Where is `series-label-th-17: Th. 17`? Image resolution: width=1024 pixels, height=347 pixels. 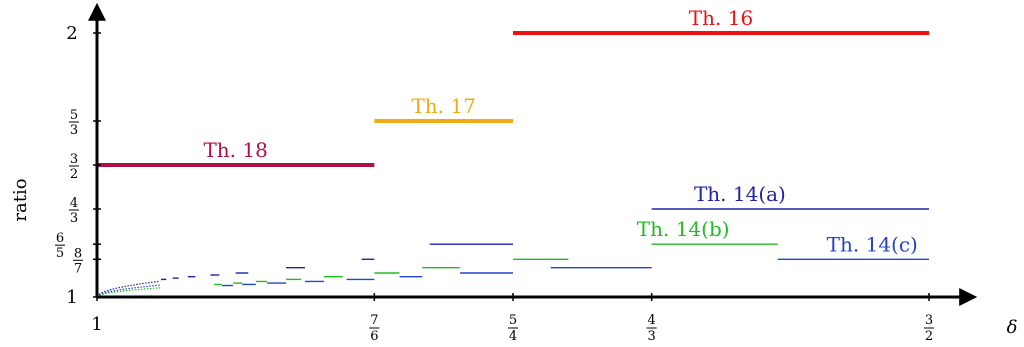 series-label-th-17: Th. 17 is located at coordinates (443, 106).